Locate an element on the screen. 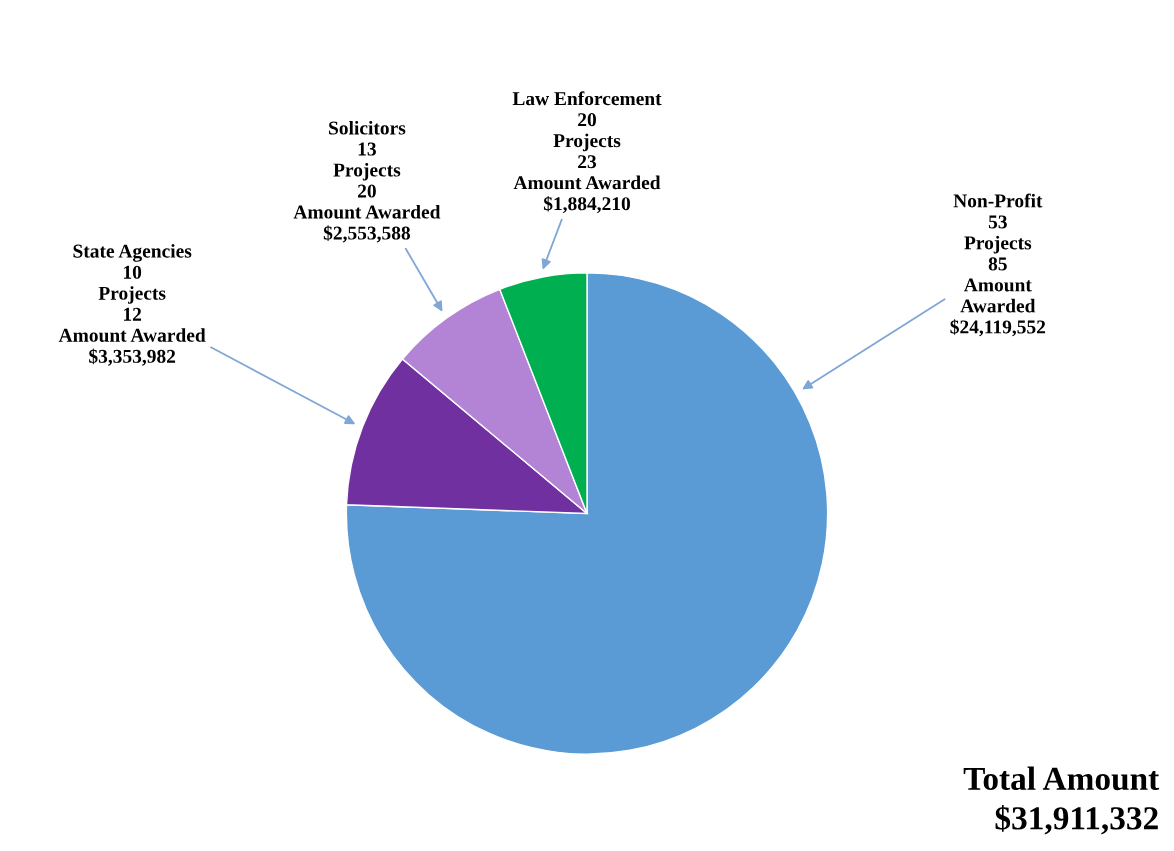  text: Total Amount $31,911,332 is located at coordinates (1061, 800).